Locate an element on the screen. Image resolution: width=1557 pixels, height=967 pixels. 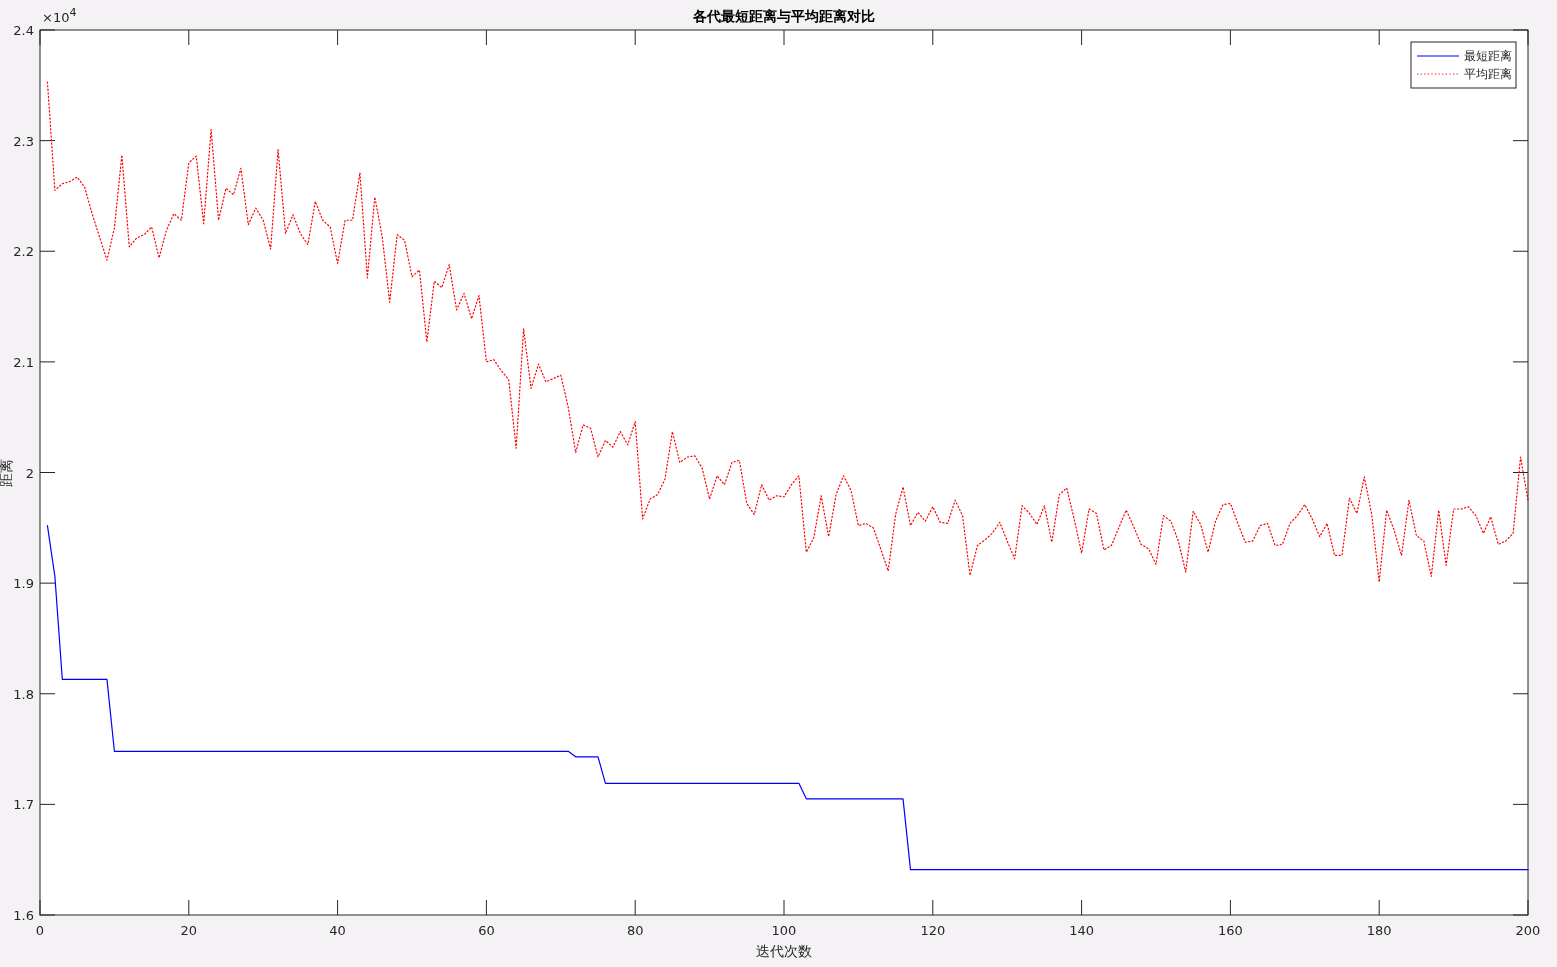
y-tick-label: 1.8 is located at coordinates (23, 694).